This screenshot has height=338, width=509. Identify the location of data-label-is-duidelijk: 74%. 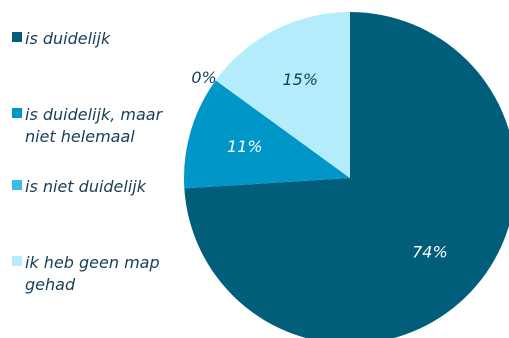
(430, 251).